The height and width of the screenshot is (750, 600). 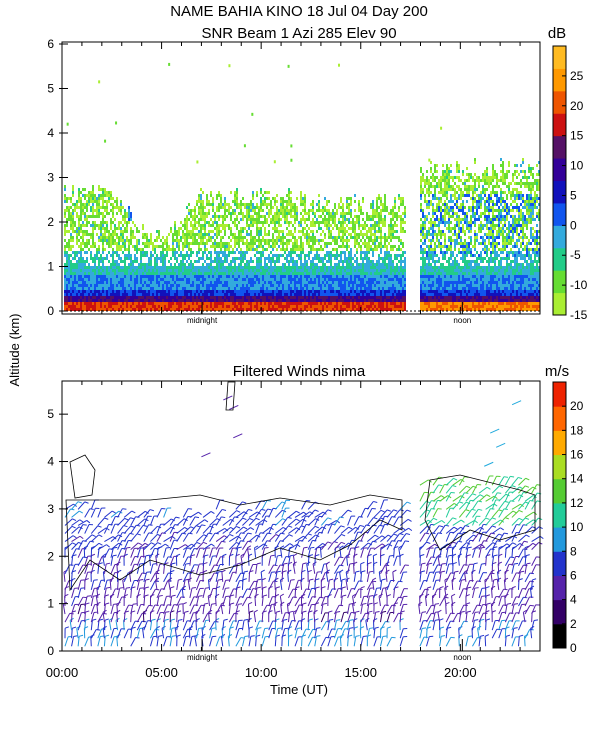 I want to click on snr-title: SNR Beam 1 Azi 285 Elev 90, so click(x=298, y=33).